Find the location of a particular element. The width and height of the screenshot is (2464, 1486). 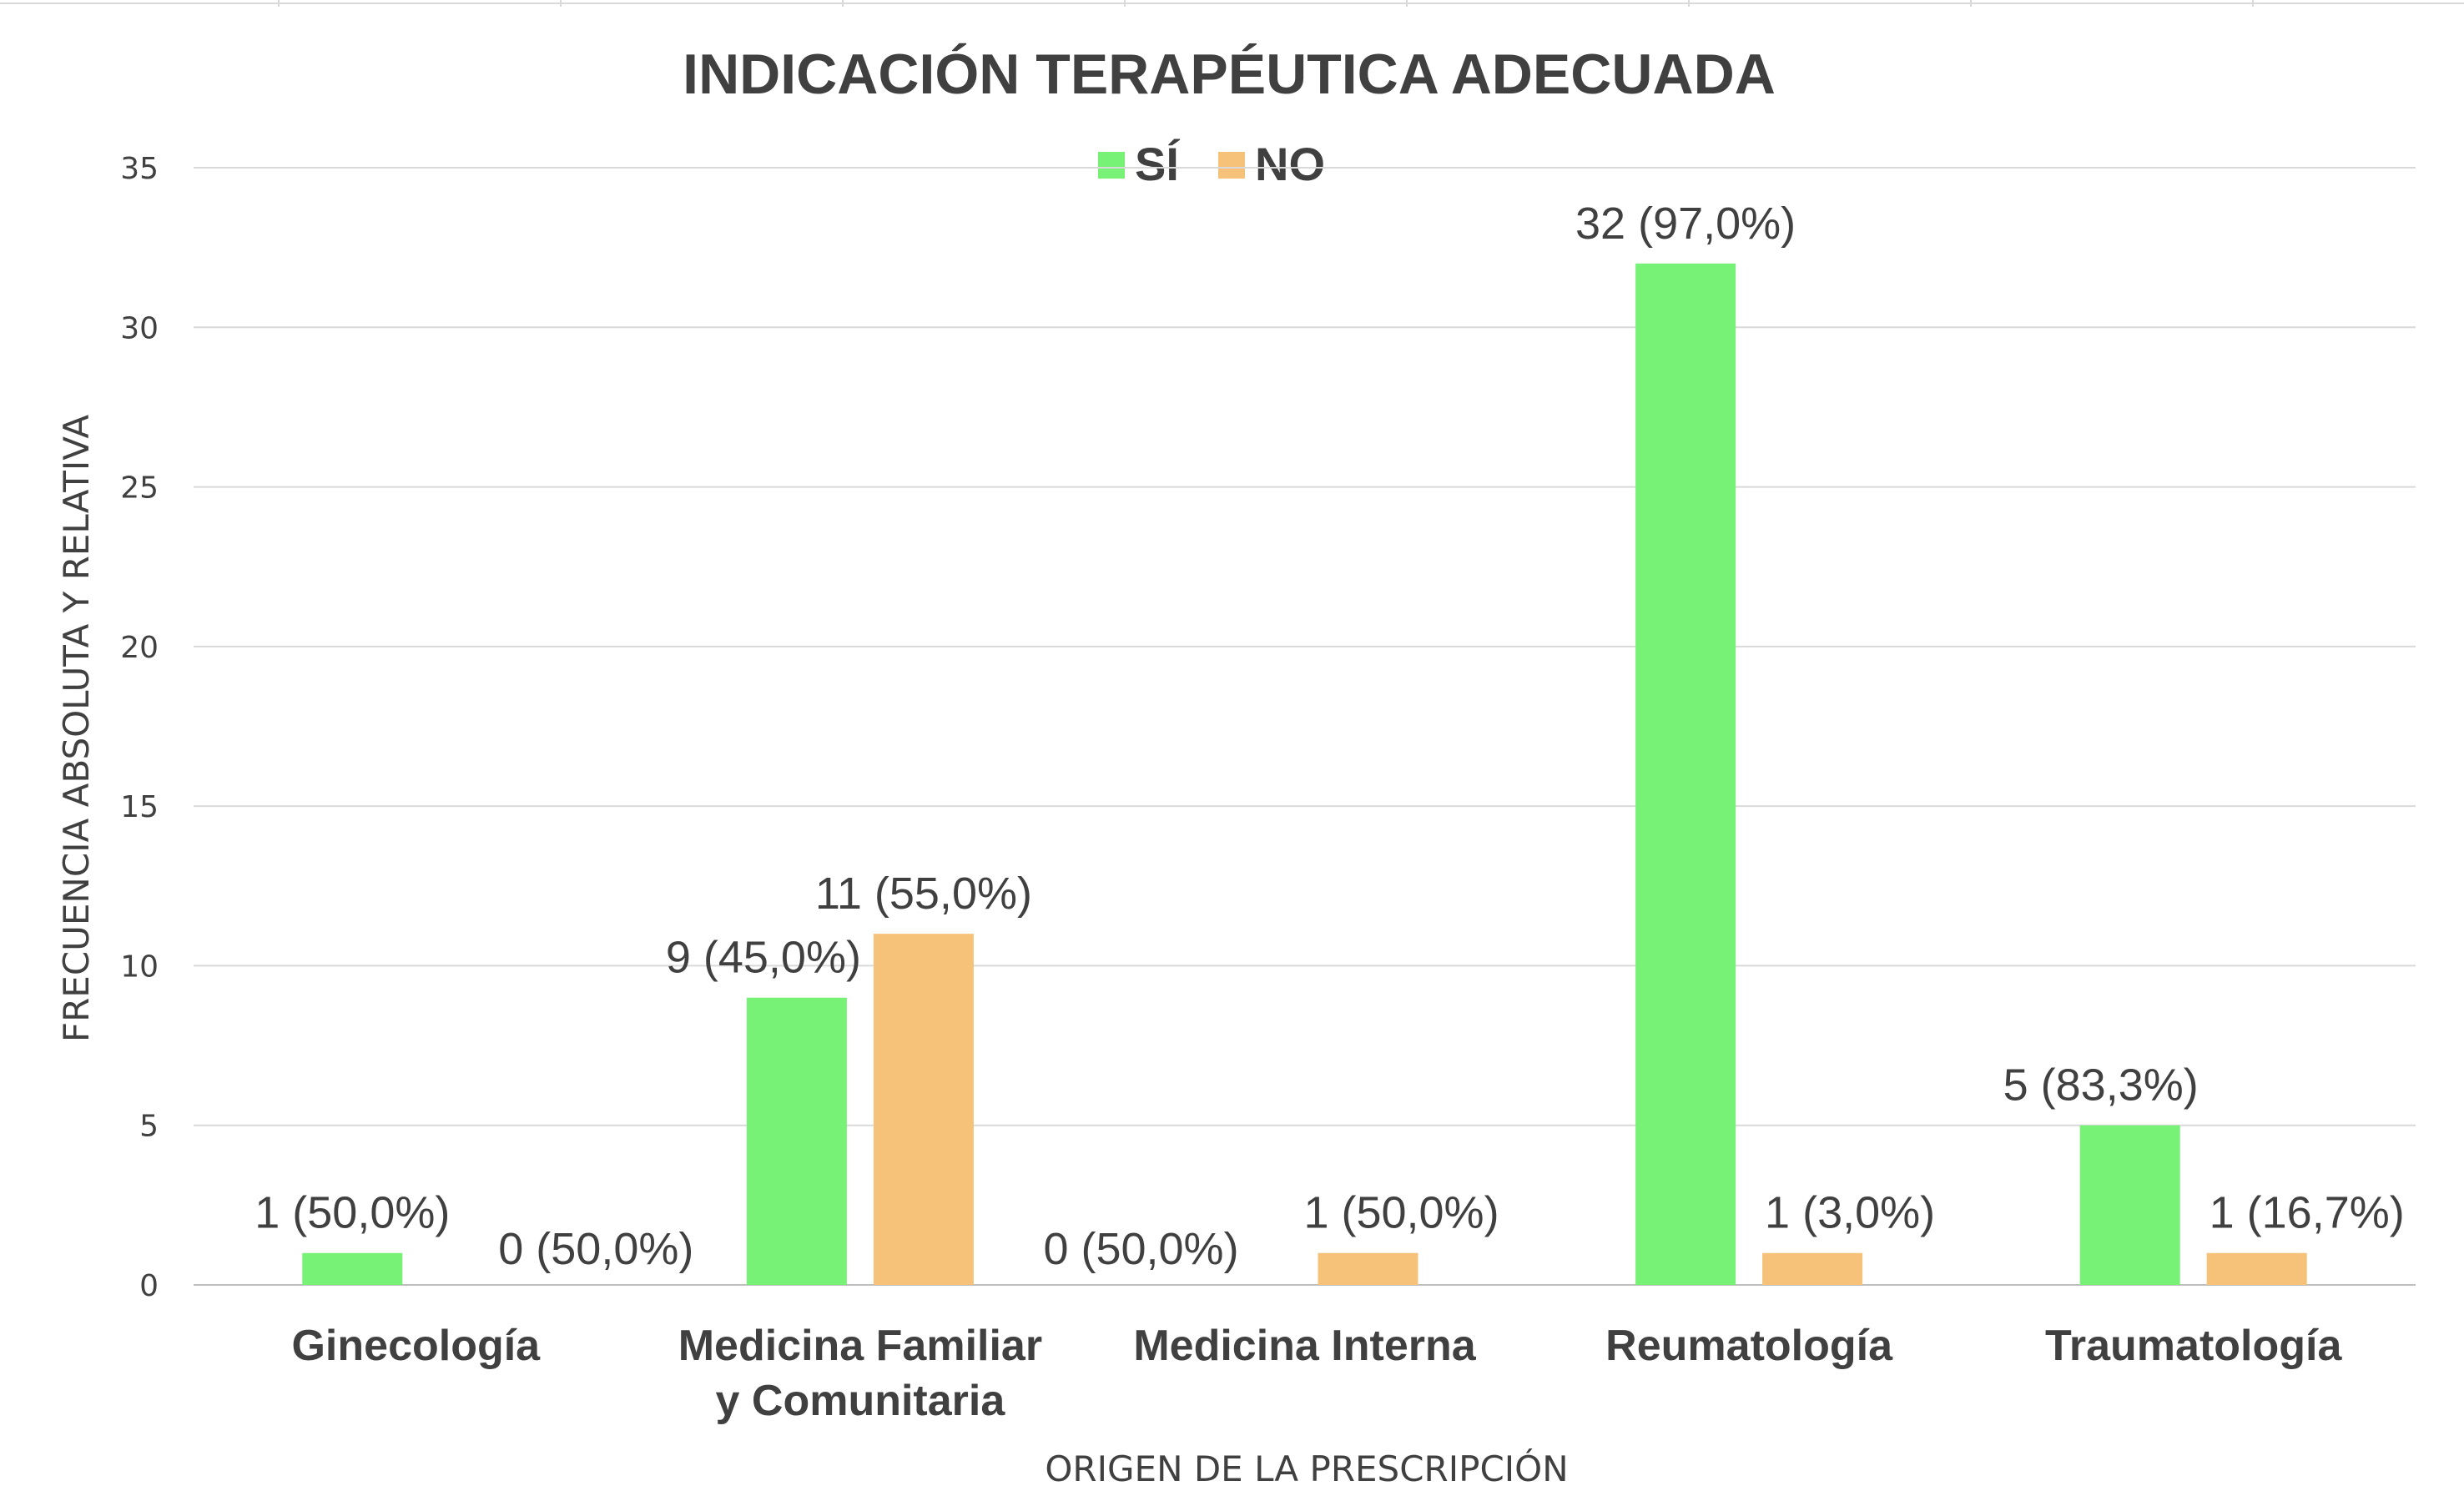

y-tick-label: 20 is located at coordinates (139, 648).